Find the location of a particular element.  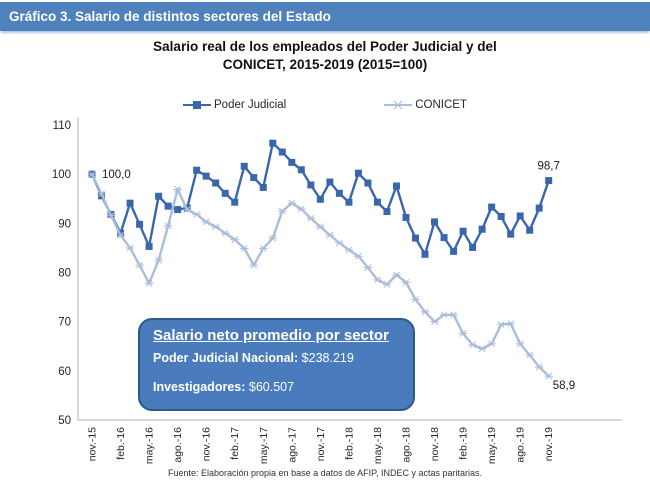

x-tick-label: feb.-17 is located at coordinates (235, 443).